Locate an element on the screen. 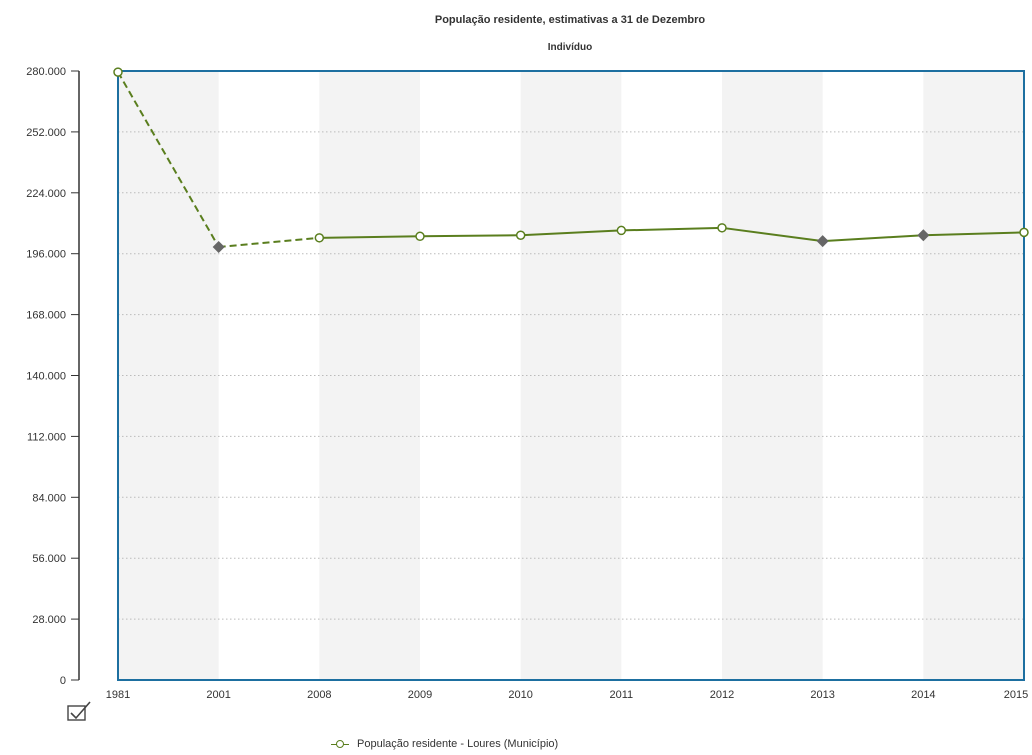  y-tick-label: 280.000 is located at coordinates (46, 72).